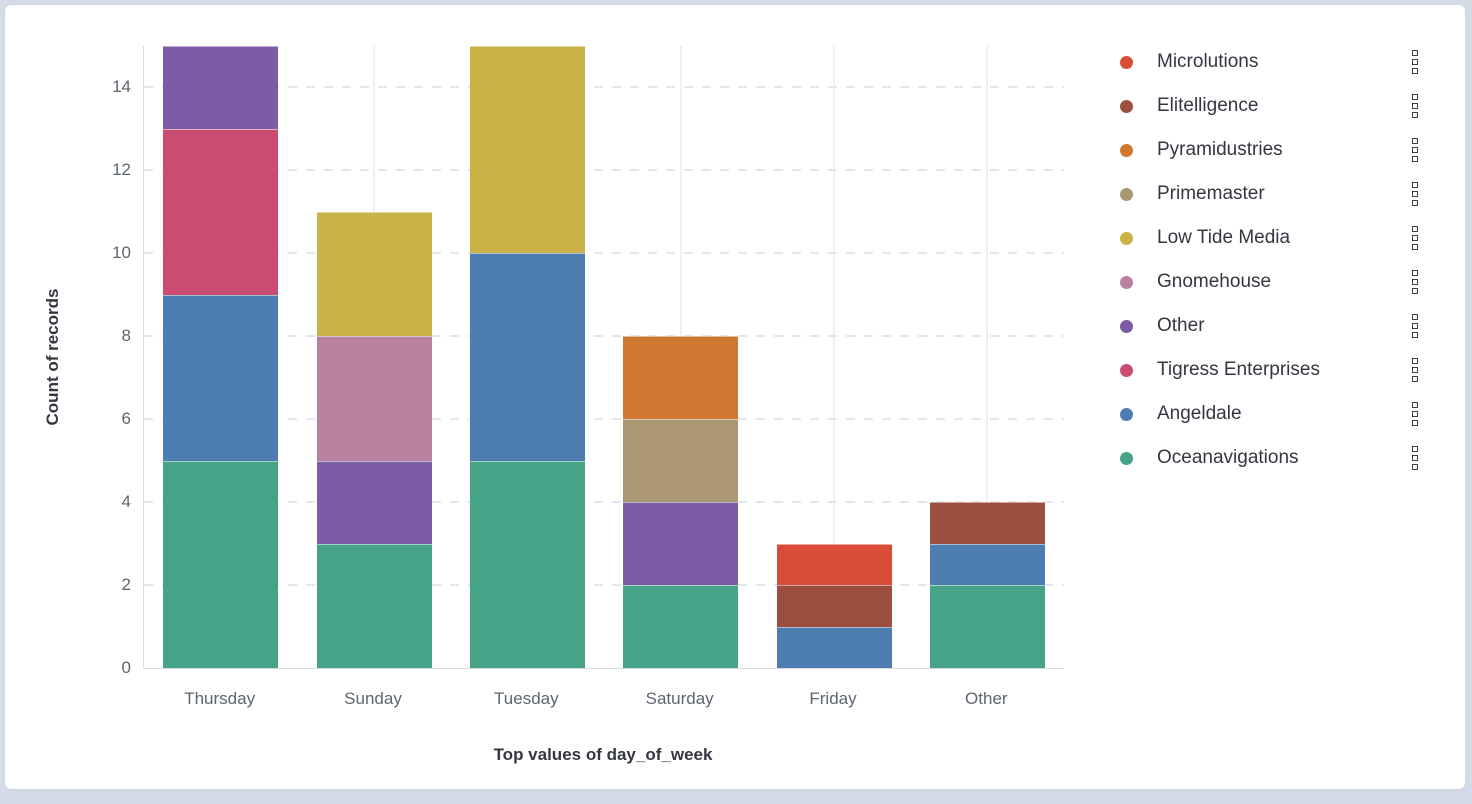 The height and width of the screenshot is (804, 1472). What do you see at coordinates (121, 87) in the screenshot?
I see `y-tick-label: 14` at bounding box center [121, 87].